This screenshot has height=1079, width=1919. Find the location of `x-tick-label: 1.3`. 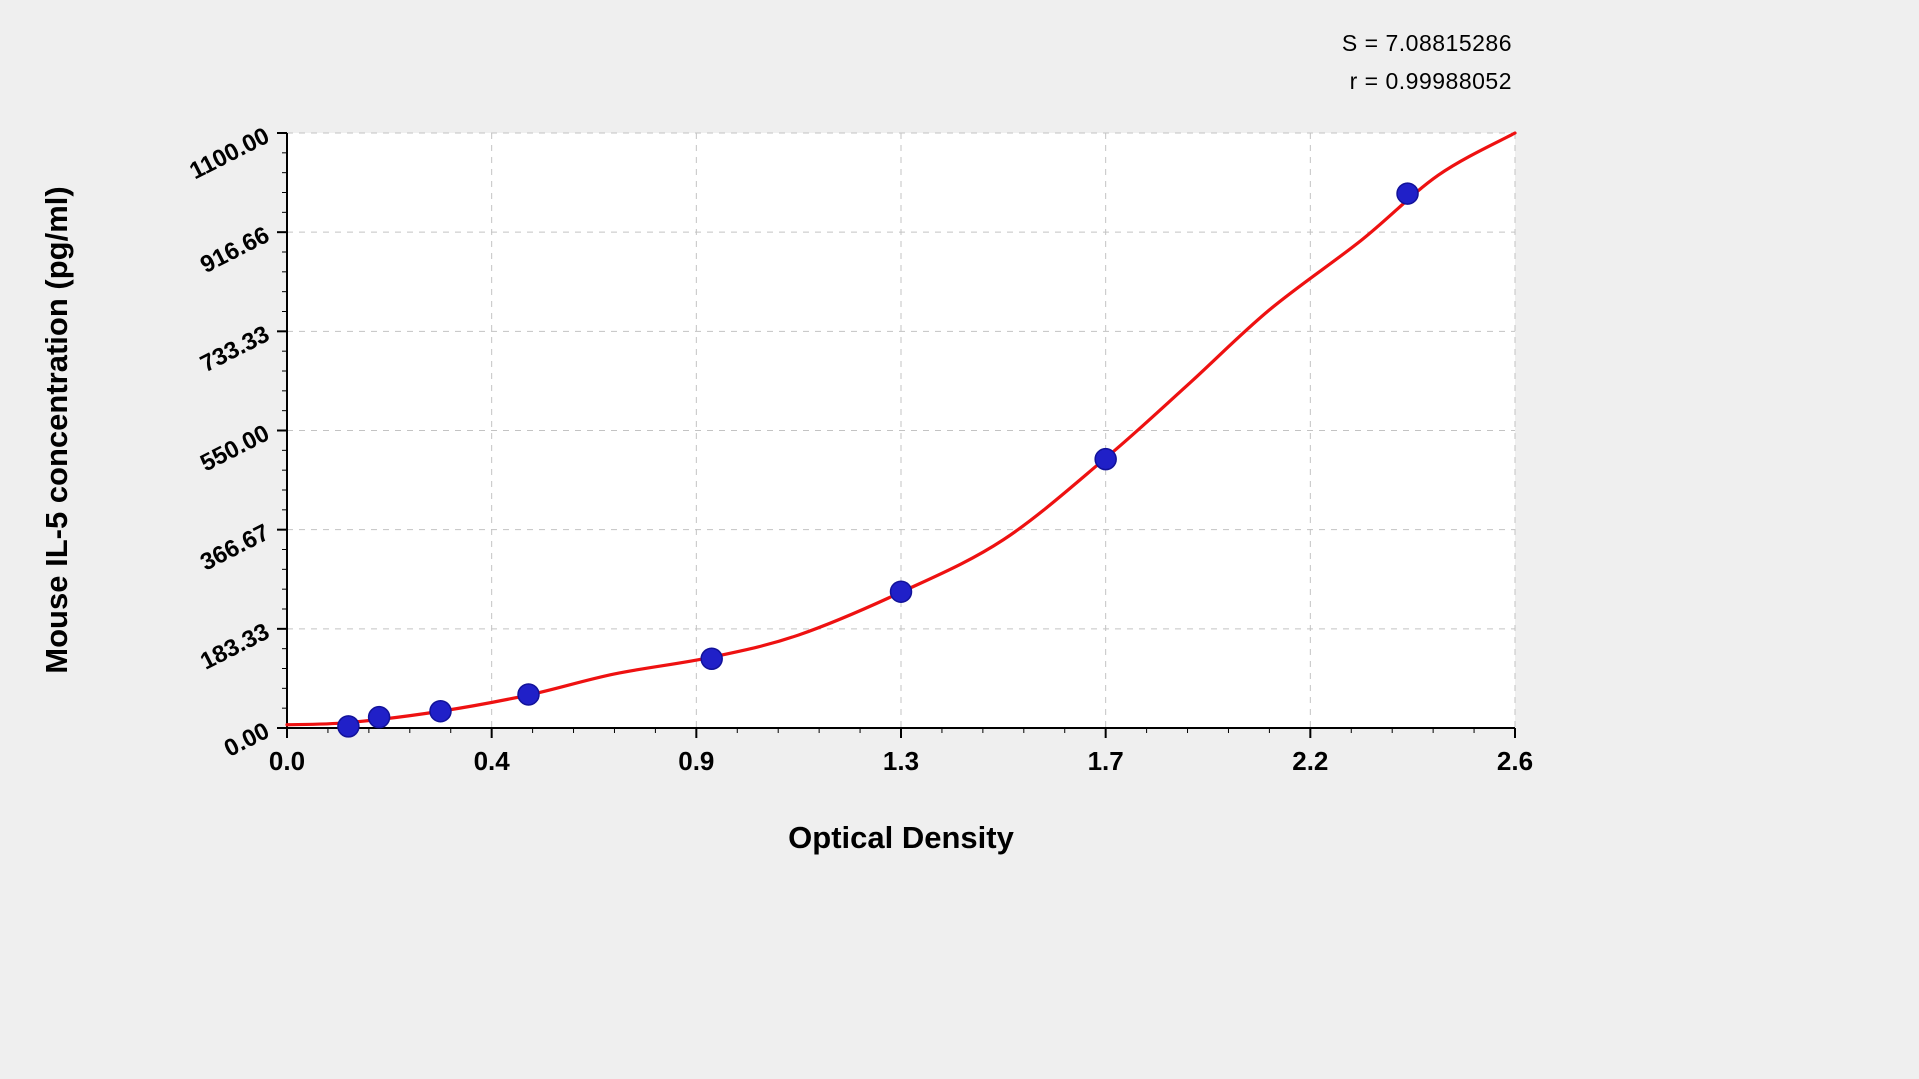

x-tick-label: 1.3 is located at coordinates (901, 761).